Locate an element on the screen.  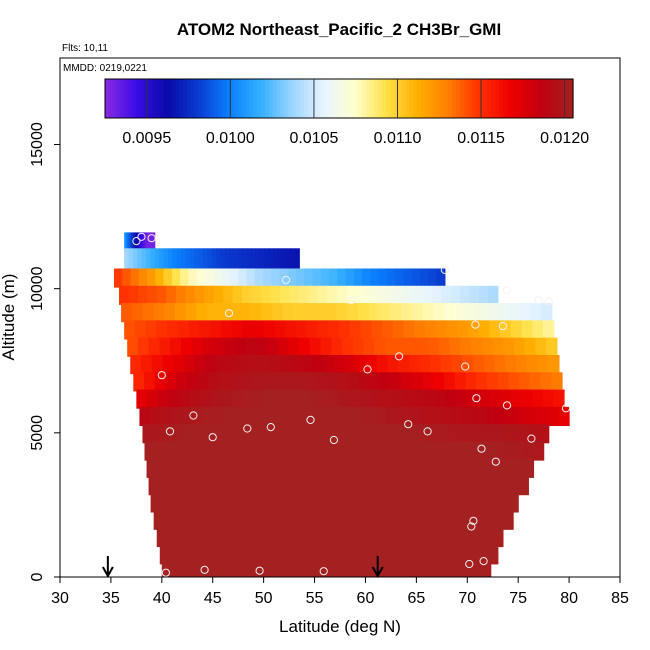
latitude-arrows is located at coordinates (242, 567).